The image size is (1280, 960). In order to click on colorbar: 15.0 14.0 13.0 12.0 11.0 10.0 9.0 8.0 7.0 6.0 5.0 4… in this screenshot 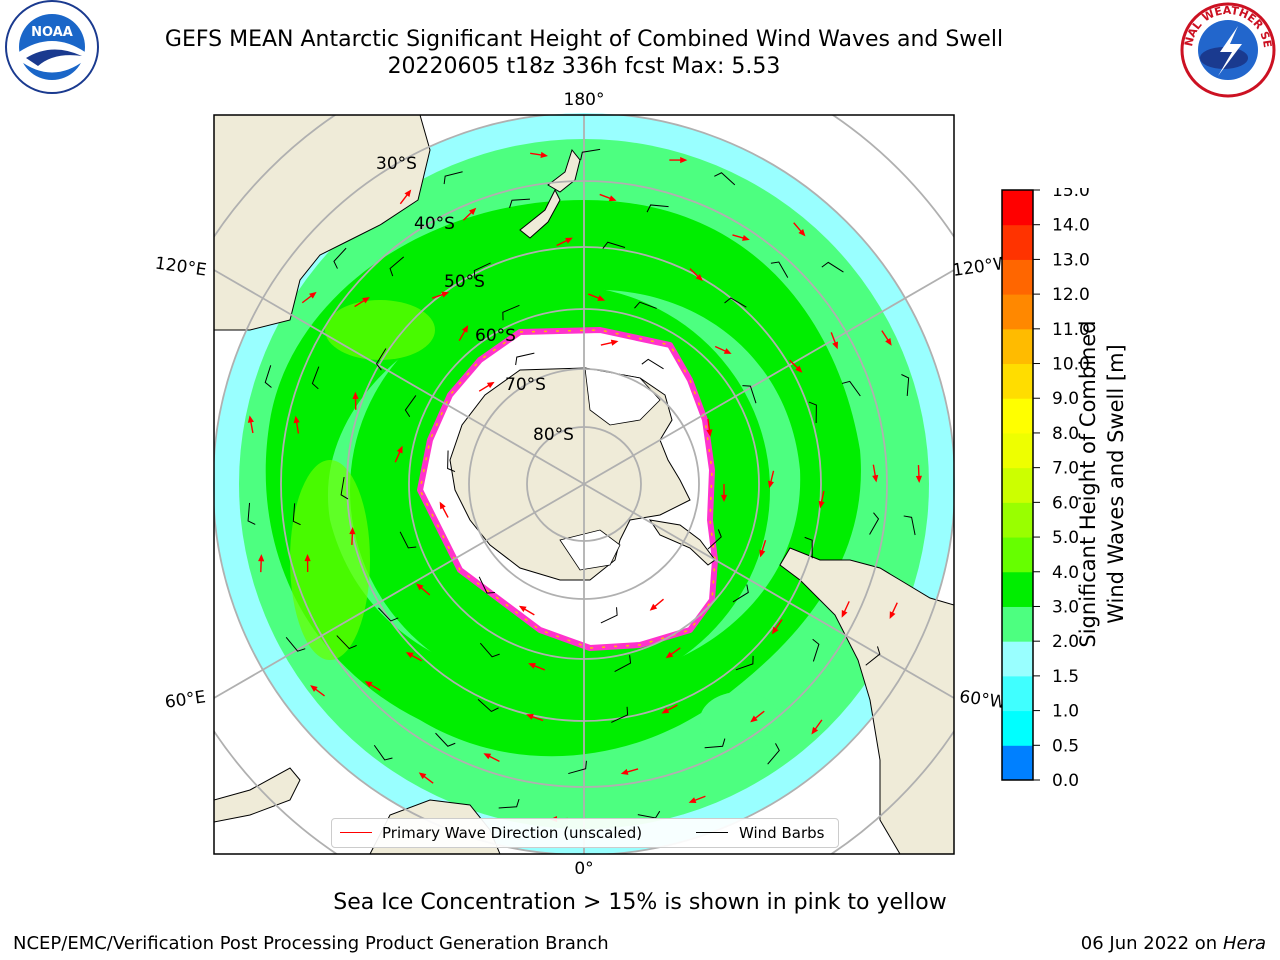, I will do `click(1045, 488)`.